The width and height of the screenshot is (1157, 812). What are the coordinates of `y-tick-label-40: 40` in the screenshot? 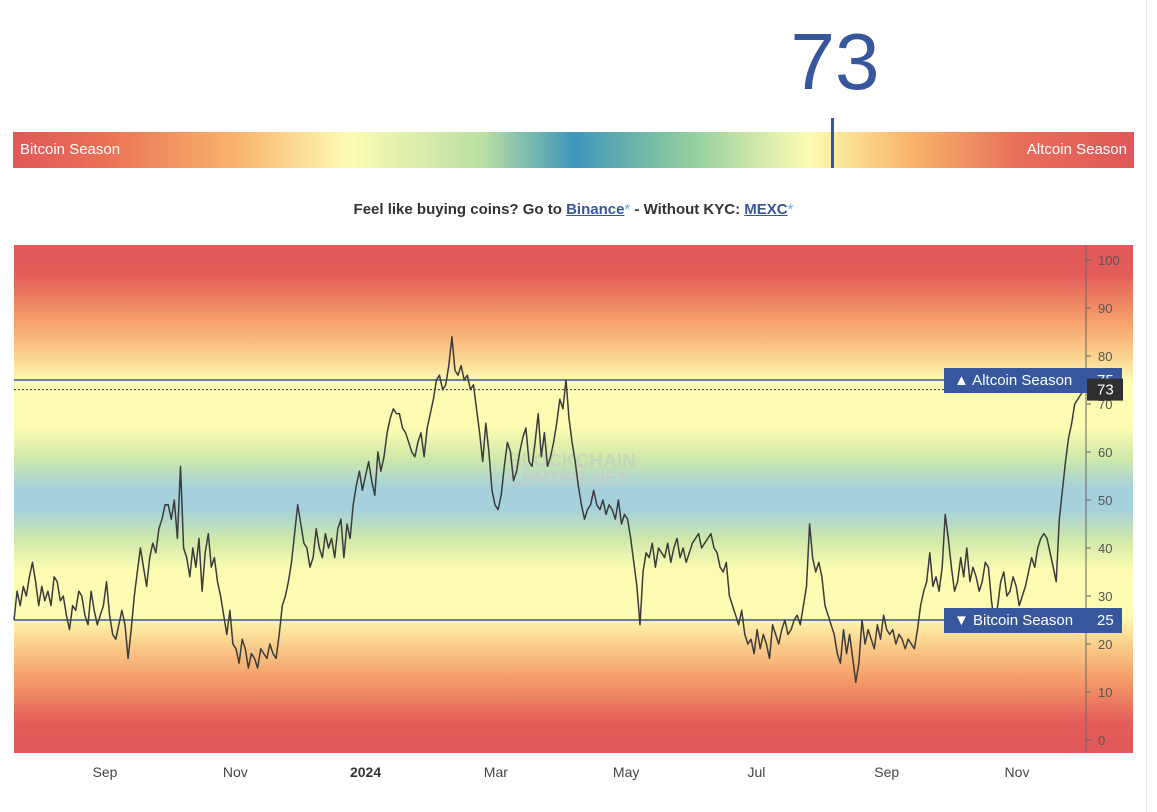 It's located at (1105, 548).